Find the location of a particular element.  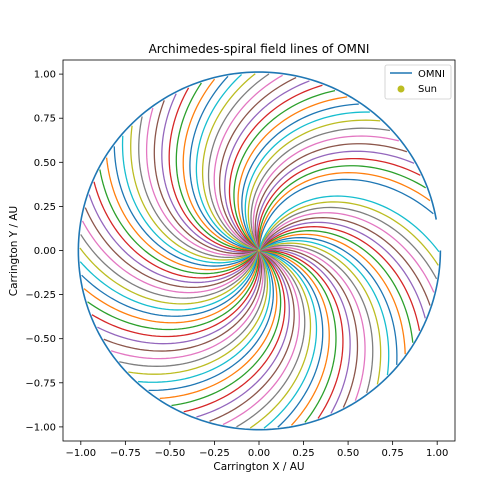

y-tick-label: −1.00 is located at coordinates (40, 427).